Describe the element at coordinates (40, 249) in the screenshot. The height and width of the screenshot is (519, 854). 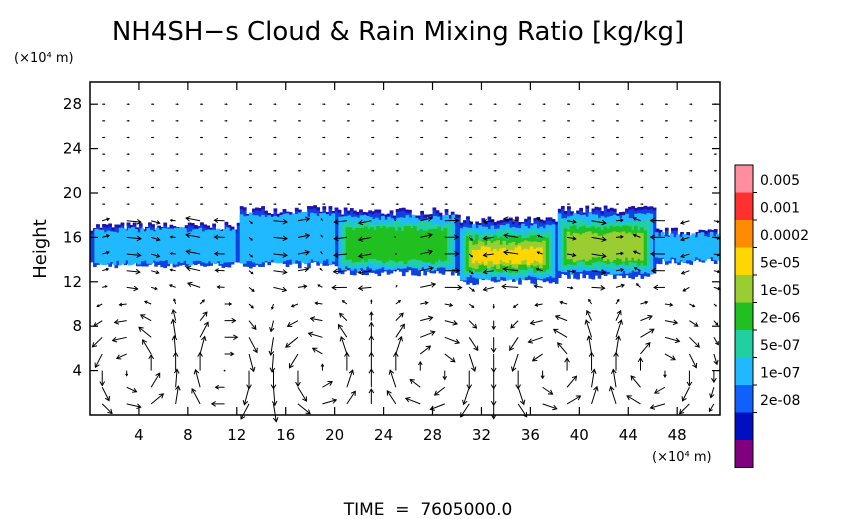
I see `y-axis-label: Height` at that location.